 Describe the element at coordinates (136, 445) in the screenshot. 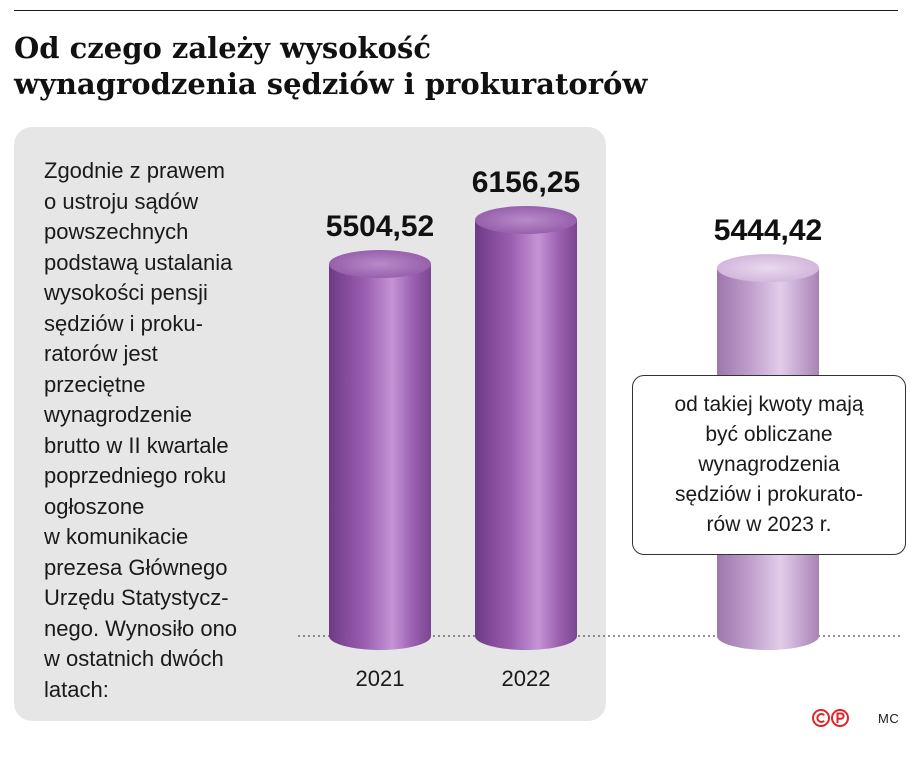

I see `description-line: brutto w II kwartale` at that location.